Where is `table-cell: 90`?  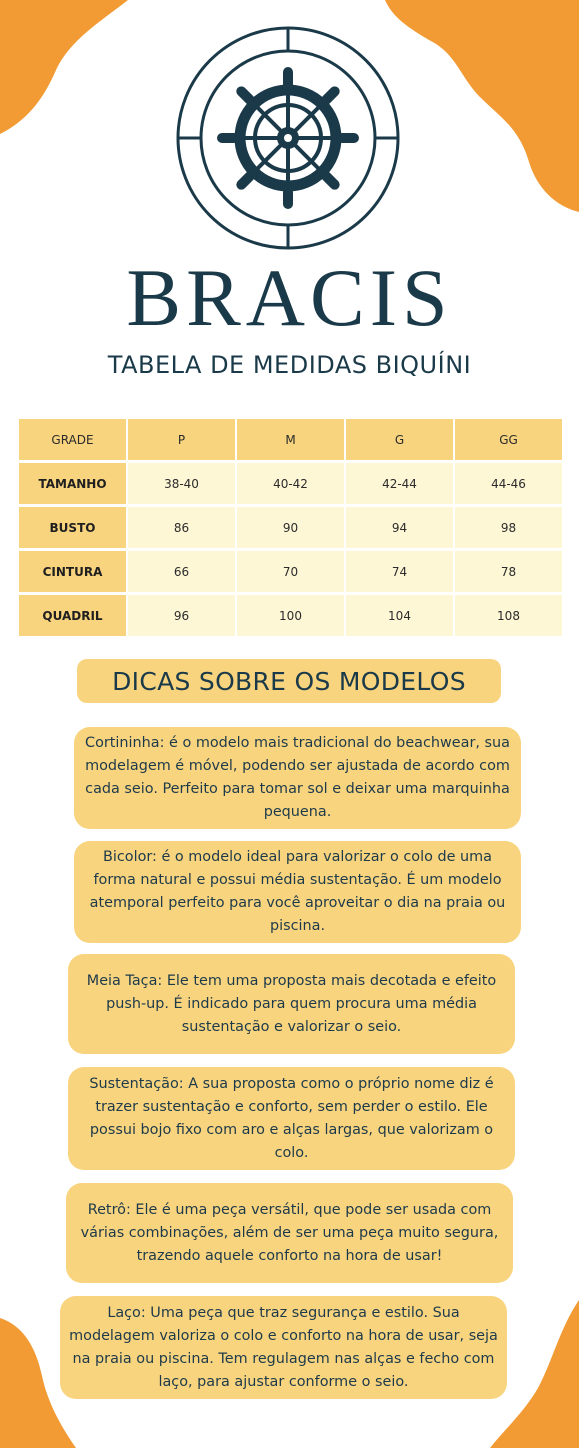
table-cell: 90 is located at coordinates (290, 527).